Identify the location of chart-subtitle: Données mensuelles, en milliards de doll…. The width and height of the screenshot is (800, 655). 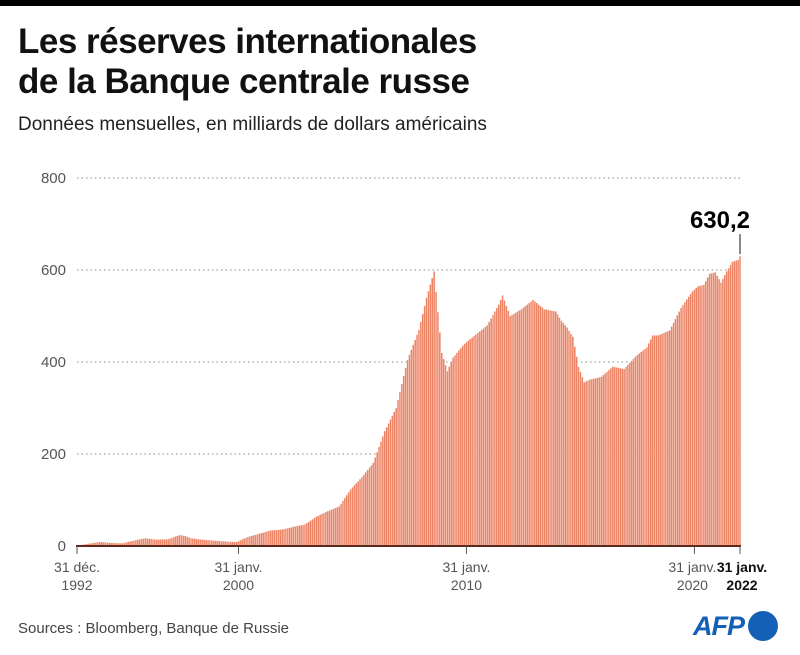
(252, 124).